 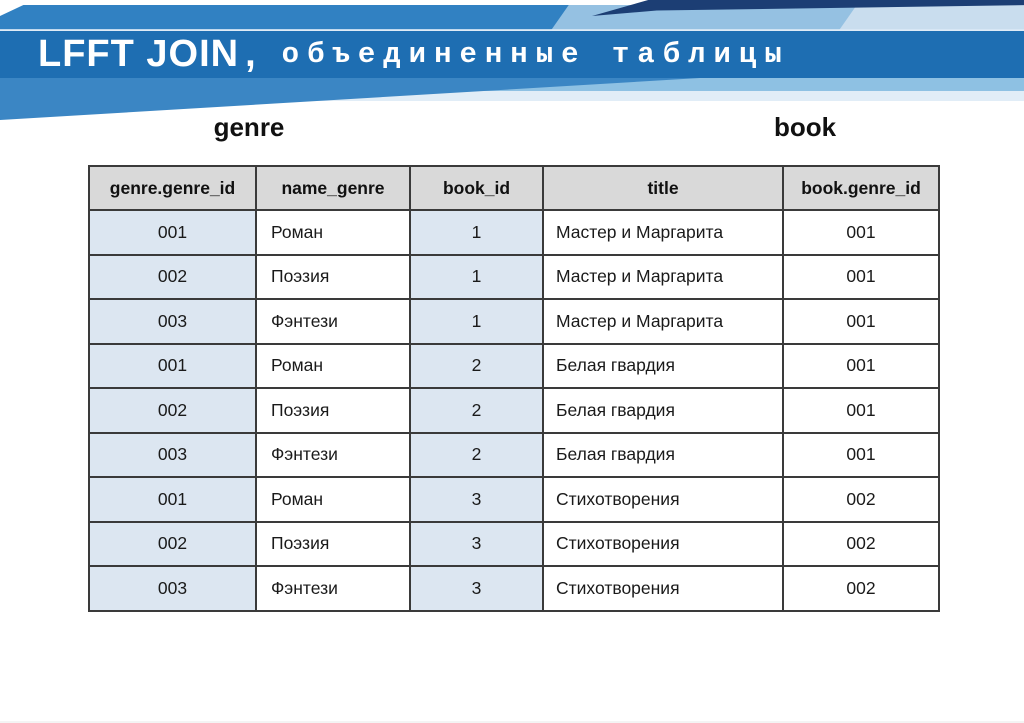 I want to click on table-row: 003 Фэнтези 1 Мастер и Маргарита 001, so click(x=514, y=321).